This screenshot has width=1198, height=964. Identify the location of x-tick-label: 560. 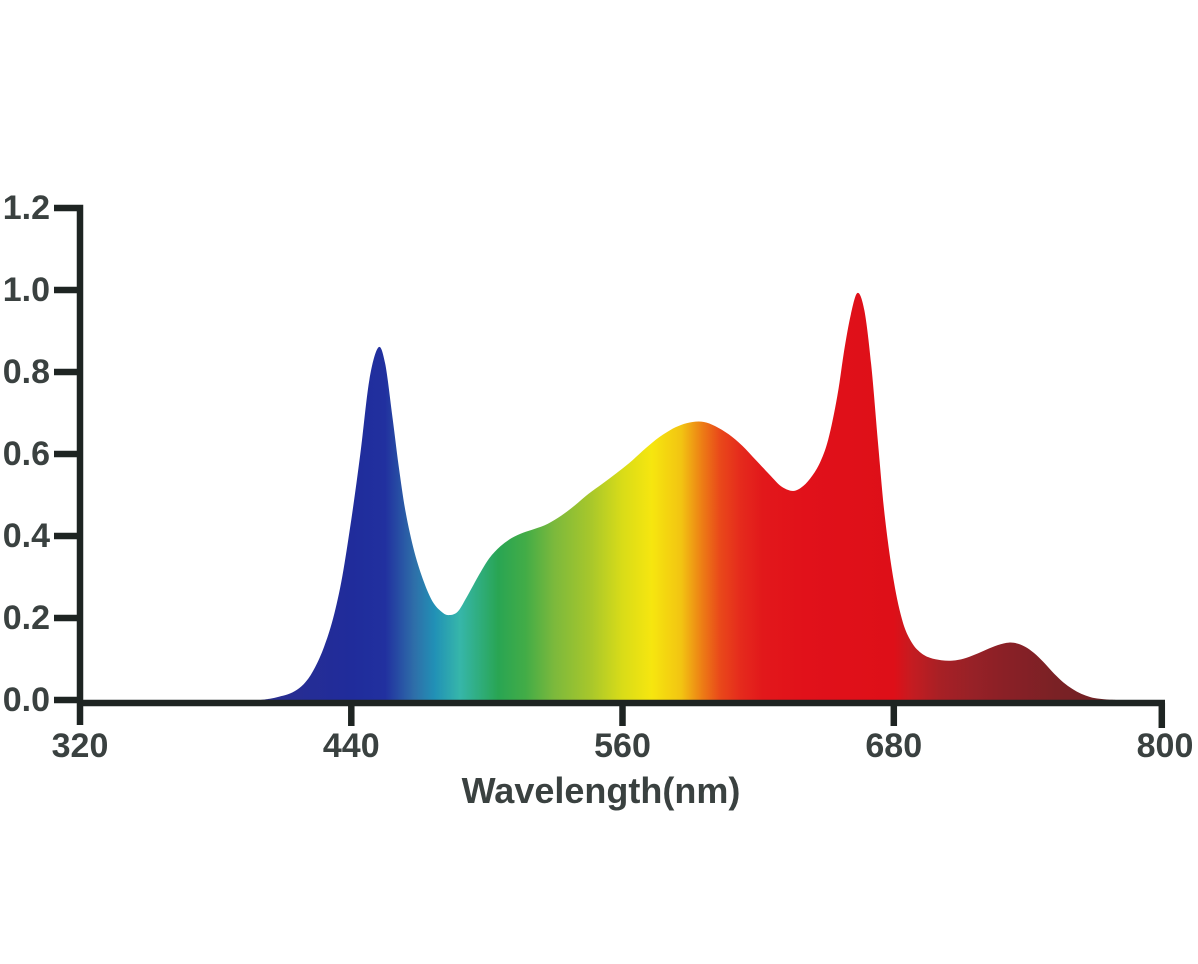
(622, 746).